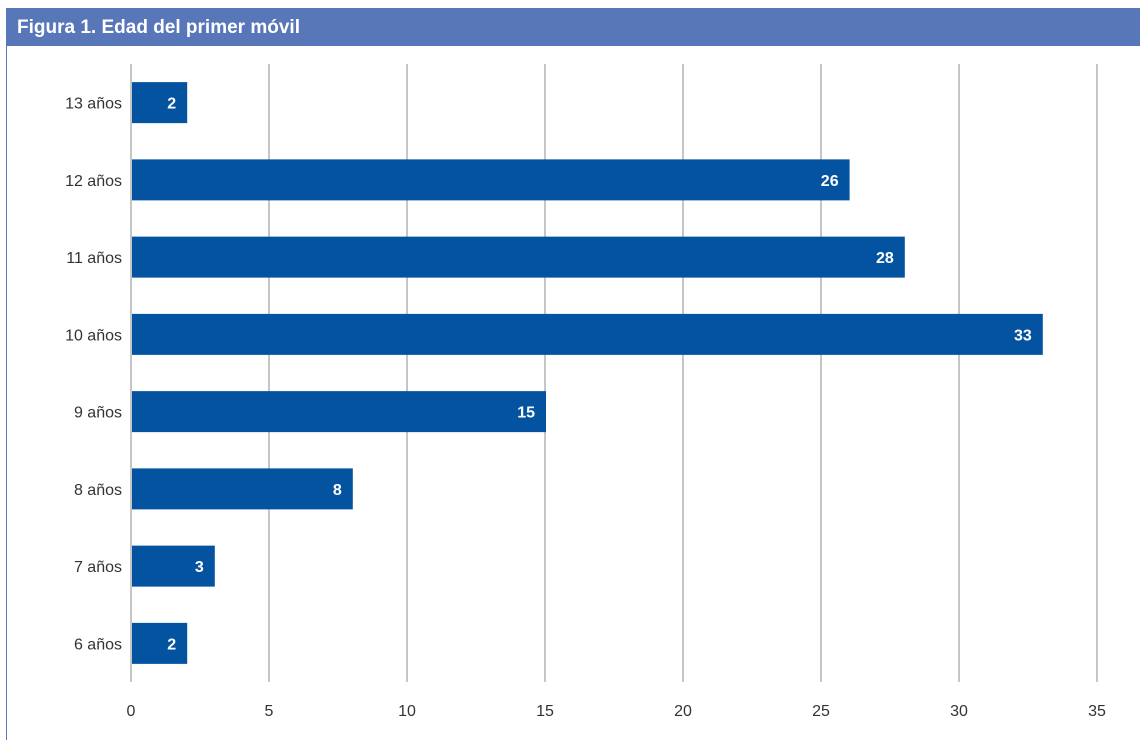 The height and width of the screenshot is (740, 1140). What do you see at coordinates (131, 711) in the screenshot?
I see `x-tick-label: 0` at bounding box center [131, 711].